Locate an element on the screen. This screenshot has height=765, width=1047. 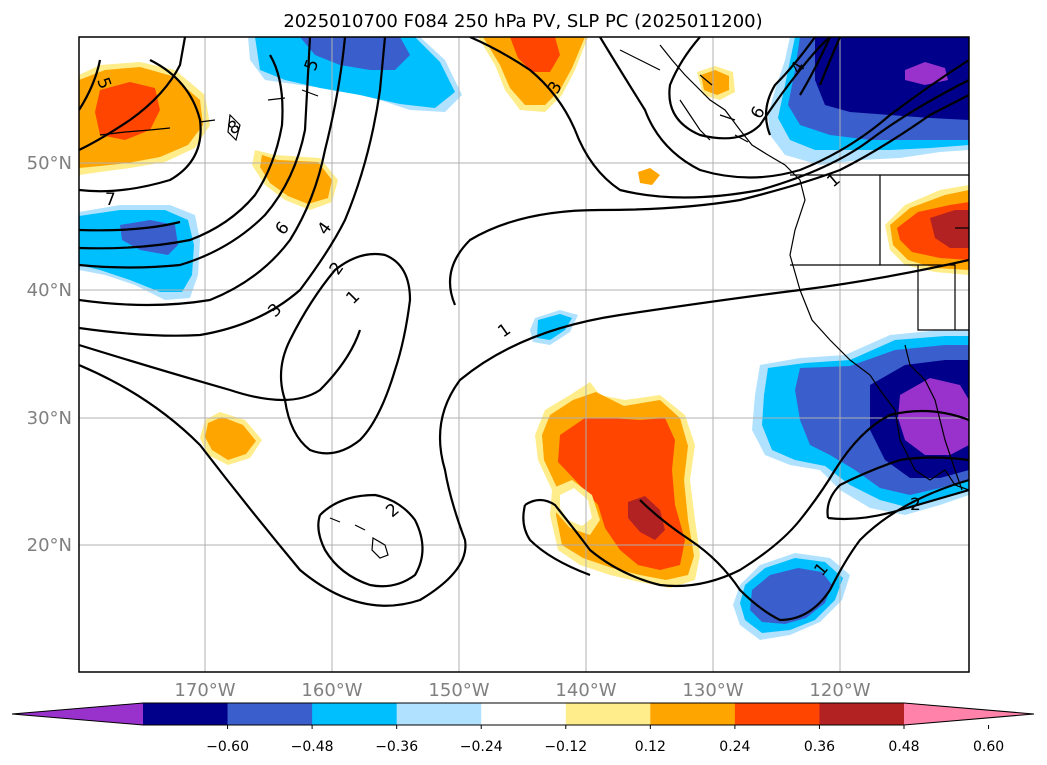
colorbar-tick-label: 0.36 is located at coordinates (819, 747).